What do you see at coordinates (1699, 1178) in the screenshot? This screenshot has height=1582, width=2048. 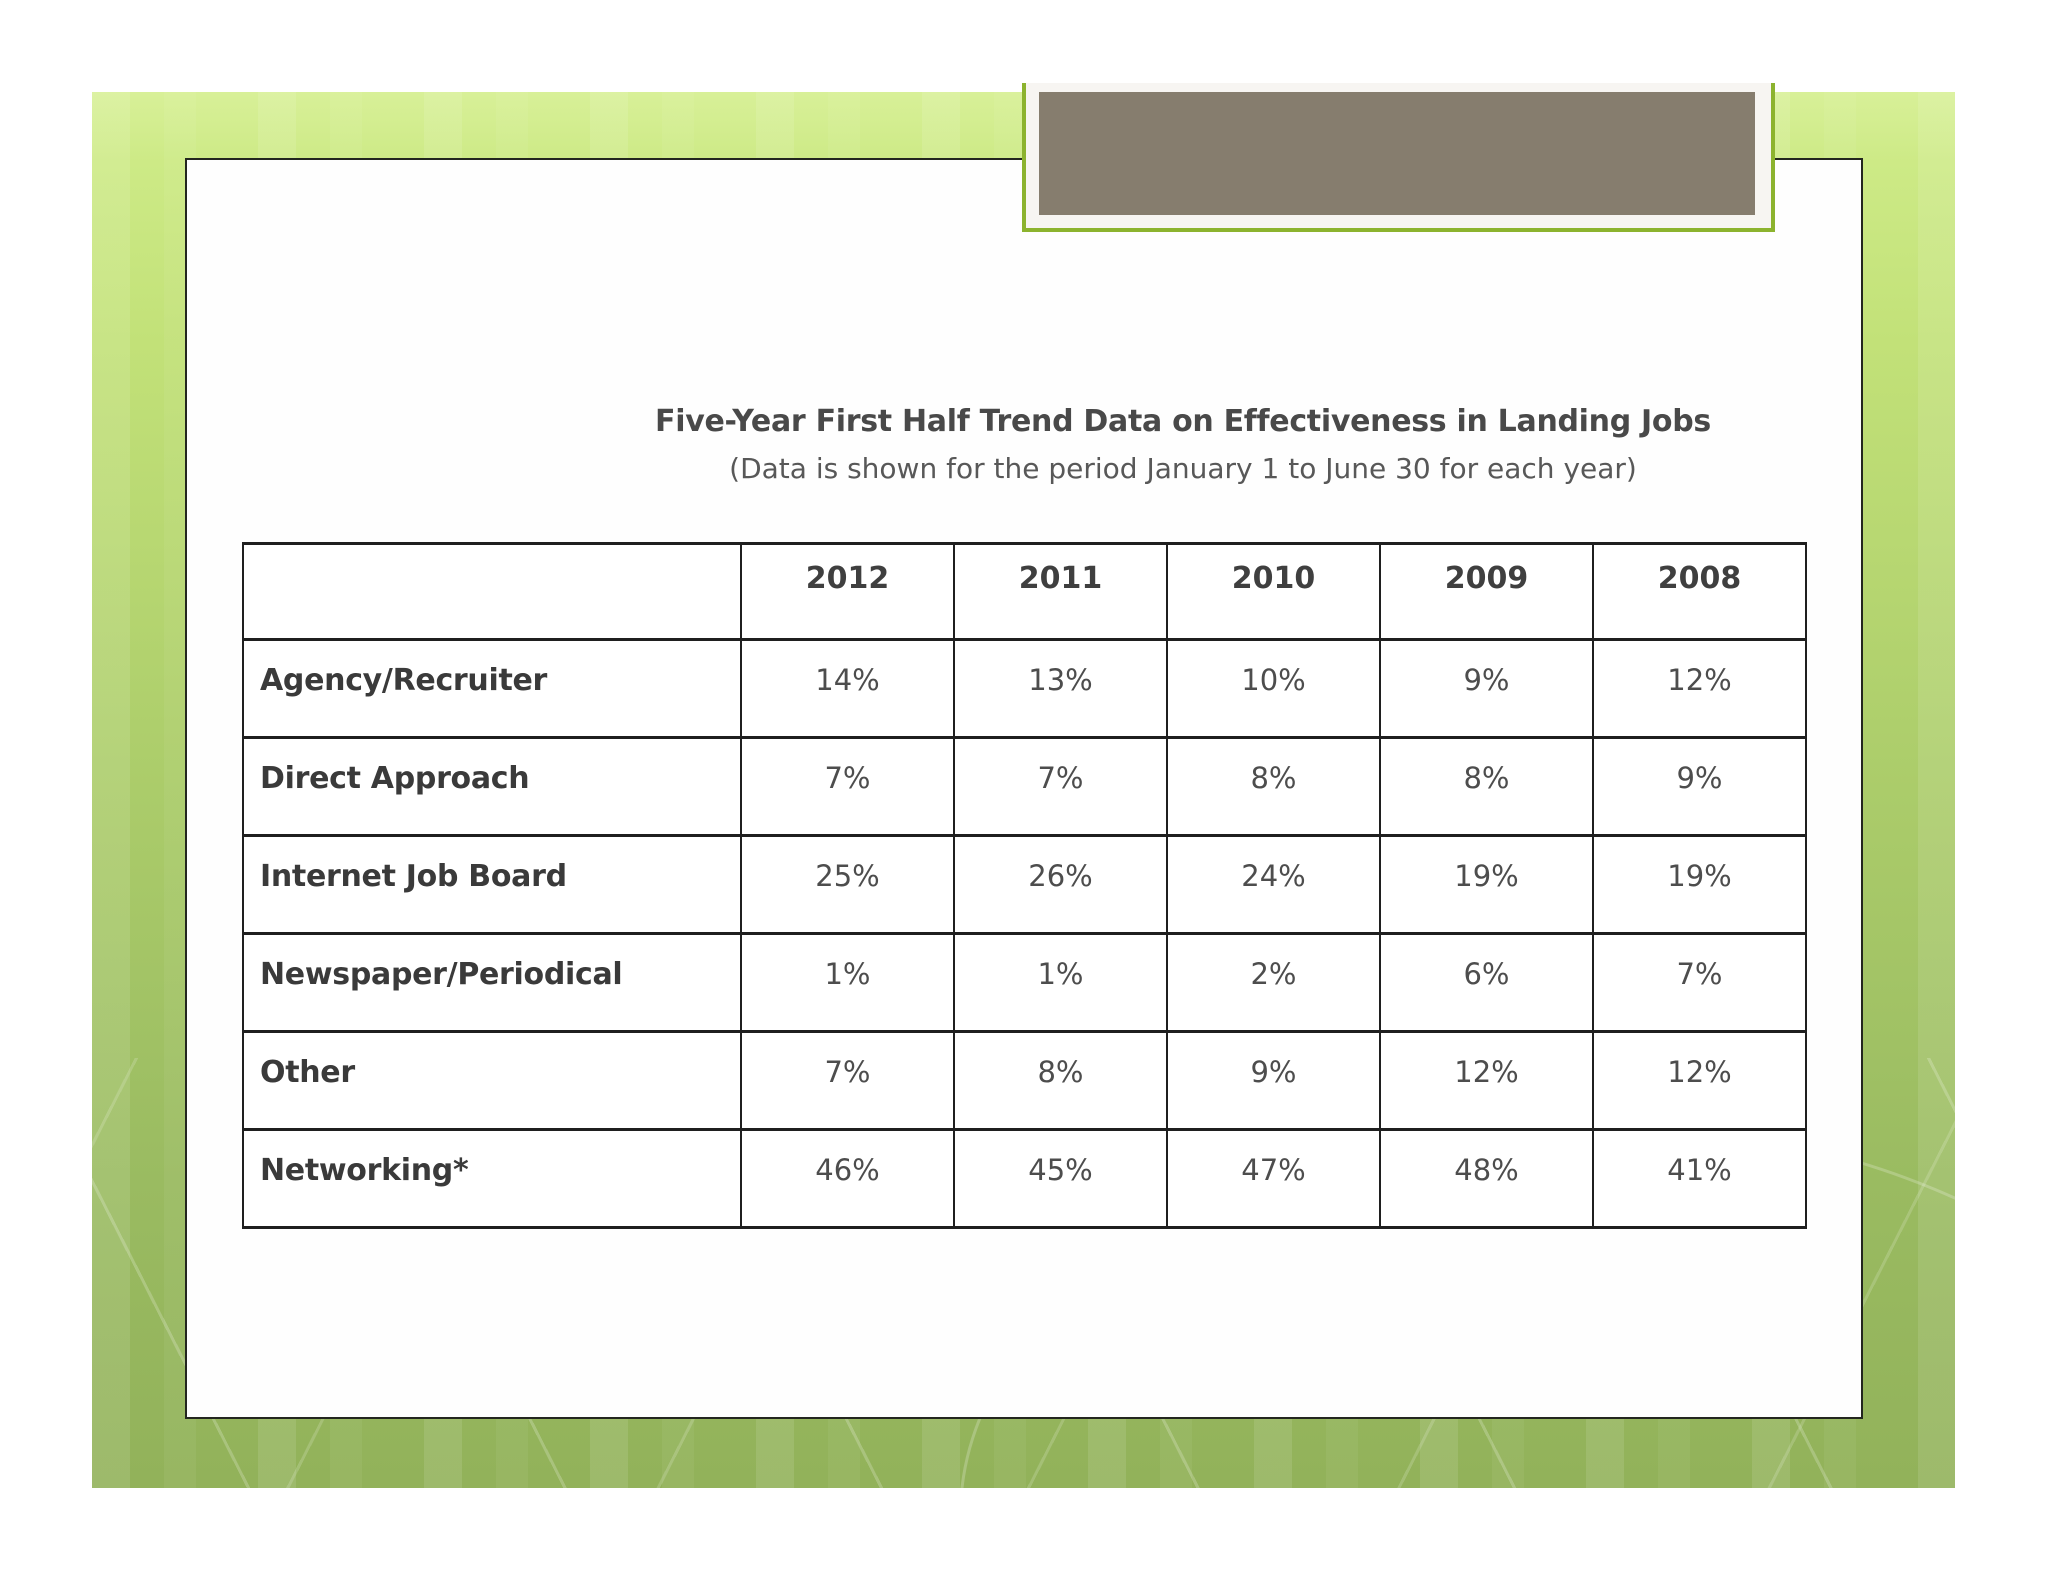 I see `cell-value: 41%` at bounding box center [1699, 1178].